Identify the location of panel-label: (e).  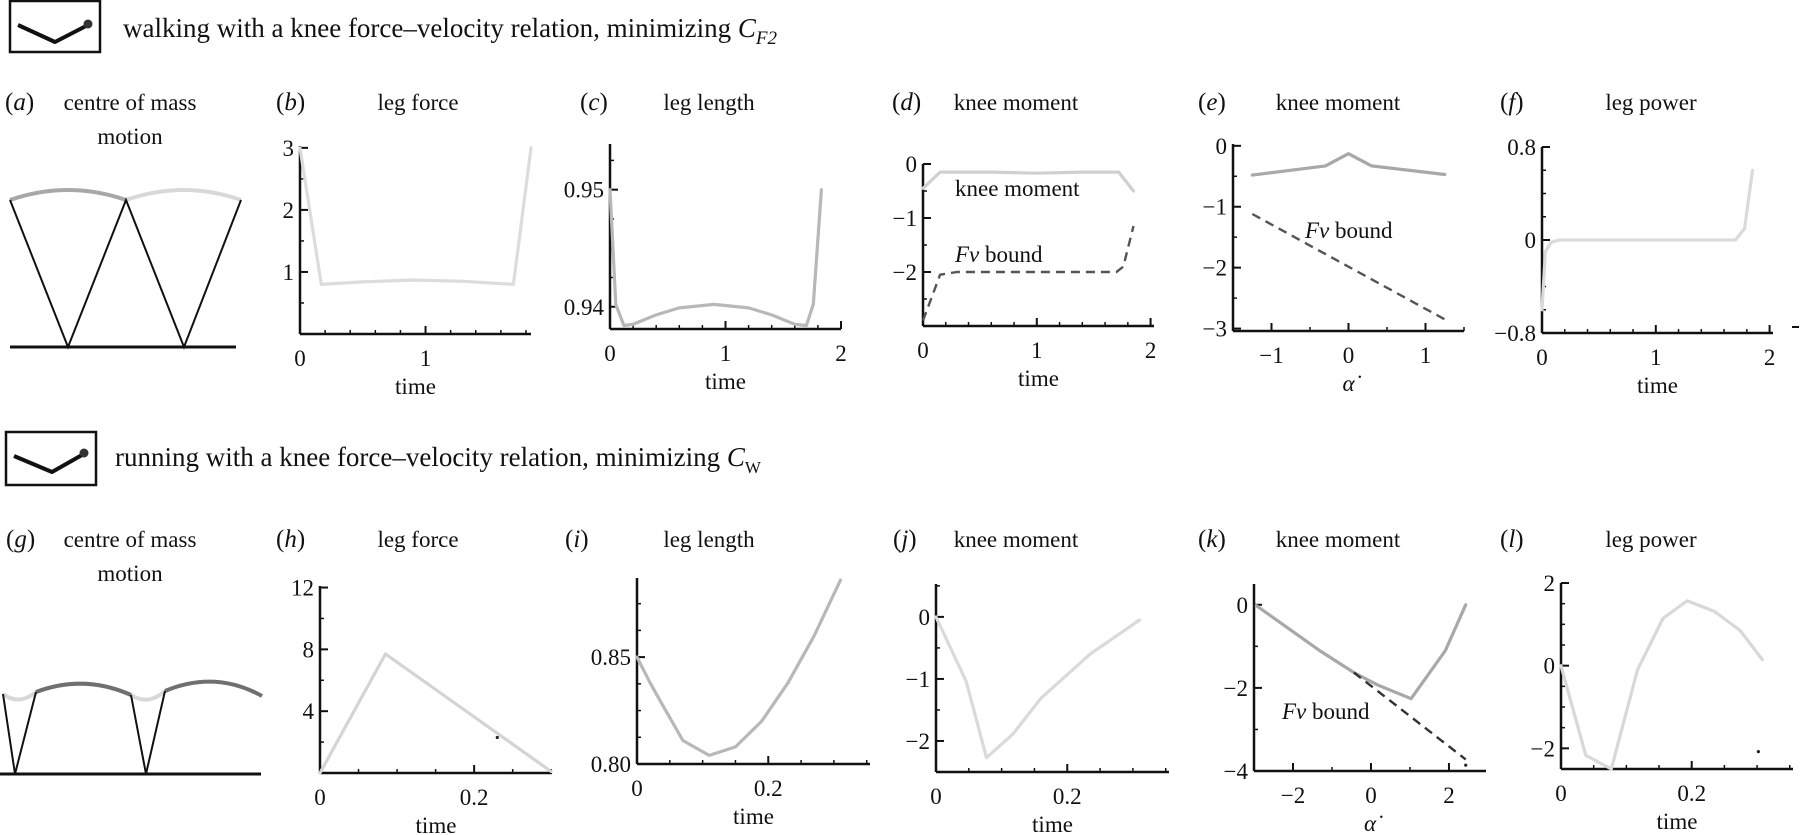
(1212, 102).